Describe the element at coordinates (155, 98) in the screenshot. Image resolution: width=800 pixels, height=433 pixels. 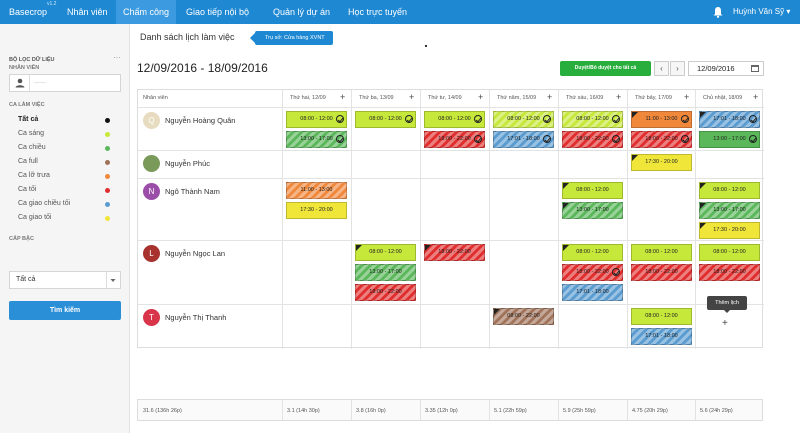
I see `employee-column-header: Nhân viên` at that location.